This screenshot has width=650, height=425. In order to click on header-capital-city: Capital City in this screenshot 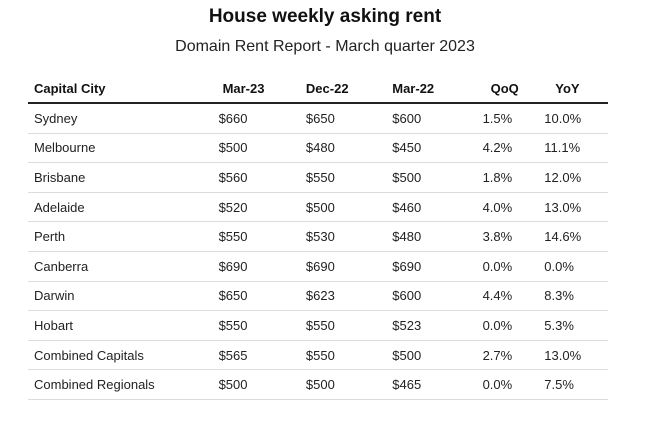, I will do `click(122, 89)`.